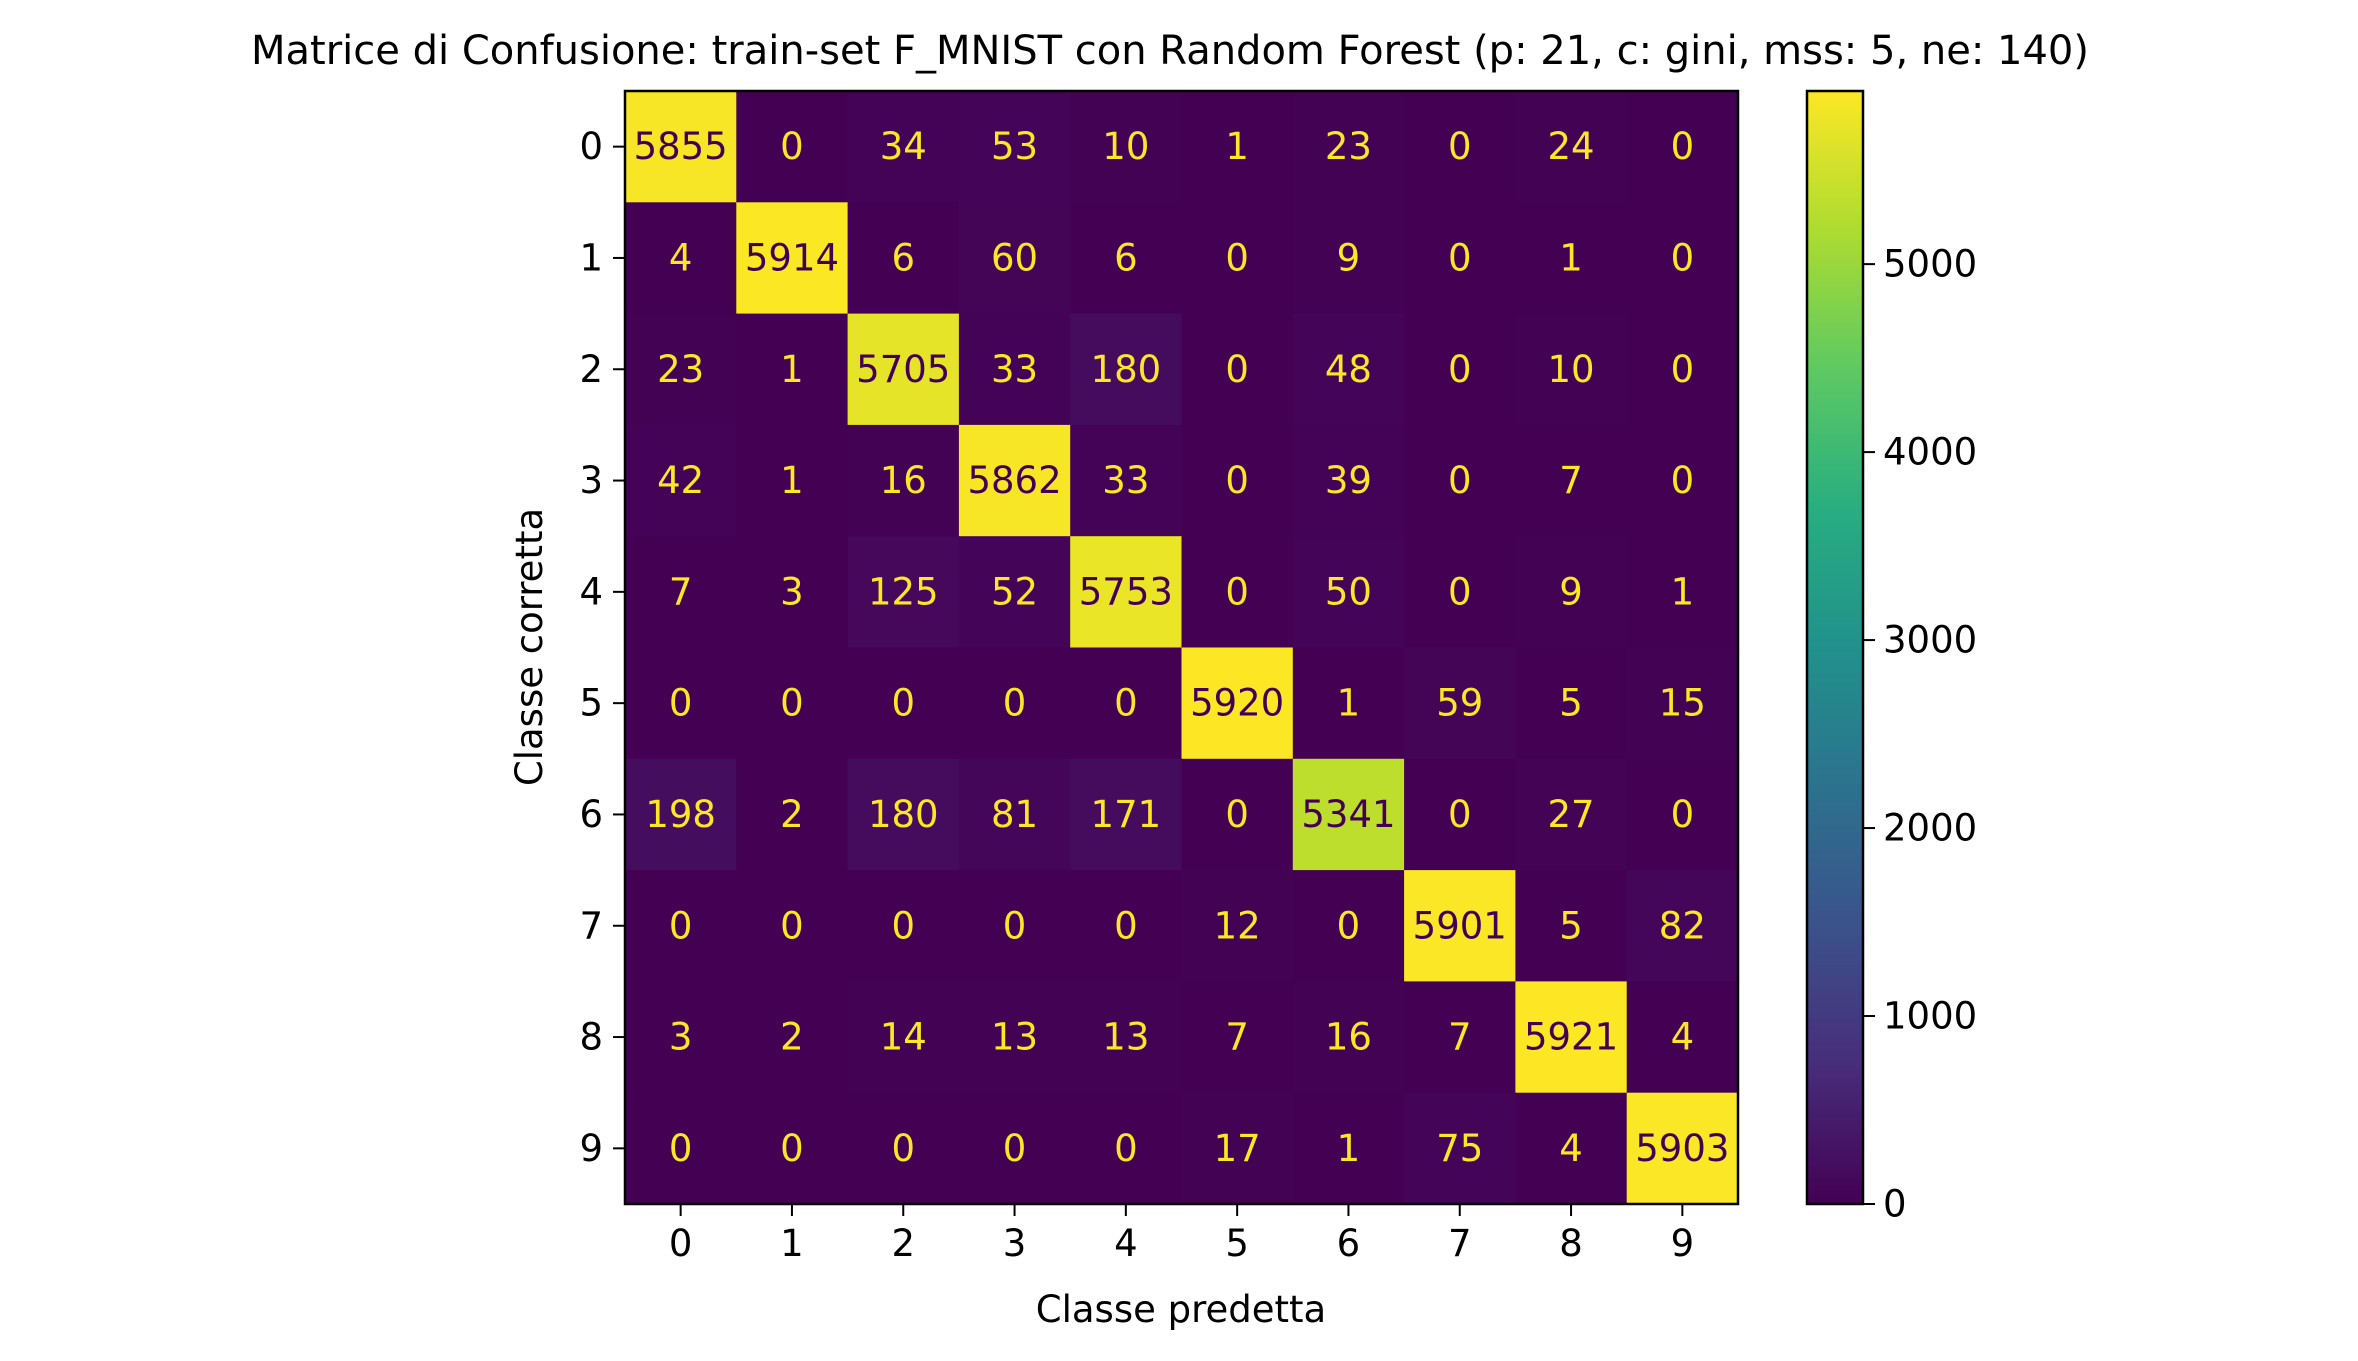 This screenshot has height=1361, width=2358. I want to click on y-tick-label: 6, so click(591, 814).